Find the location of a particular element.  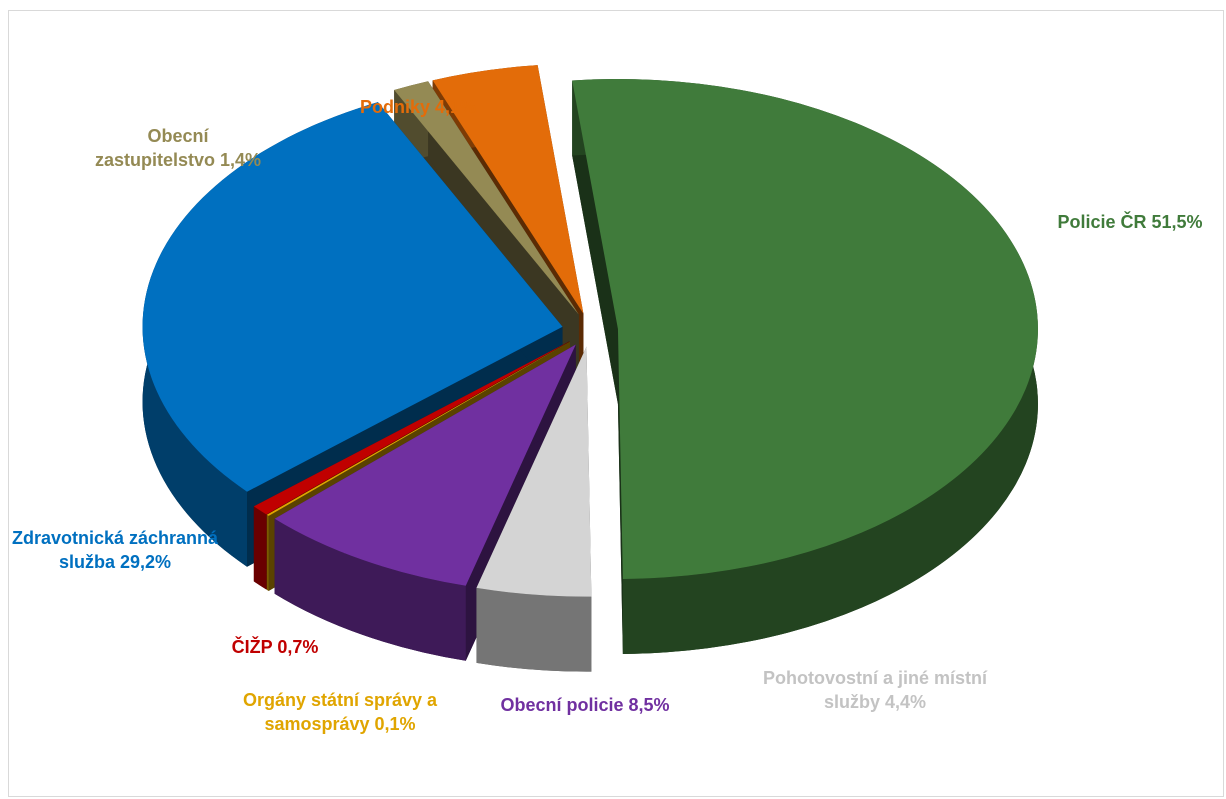

data-label: Obecní zastupitelstvo 1,4% is located at coordinates (178, 148).